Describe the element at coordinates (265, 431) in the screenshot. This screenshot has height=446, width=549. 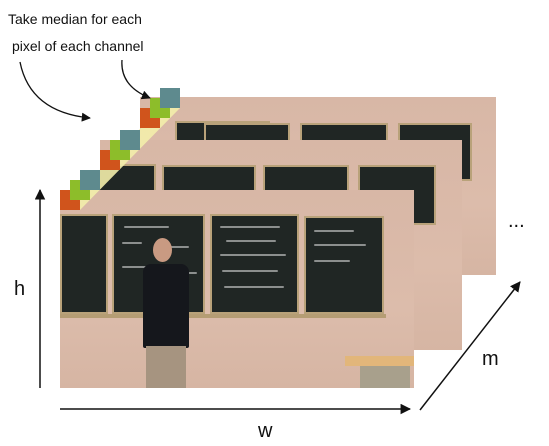
I see `width-label: w` at that location.